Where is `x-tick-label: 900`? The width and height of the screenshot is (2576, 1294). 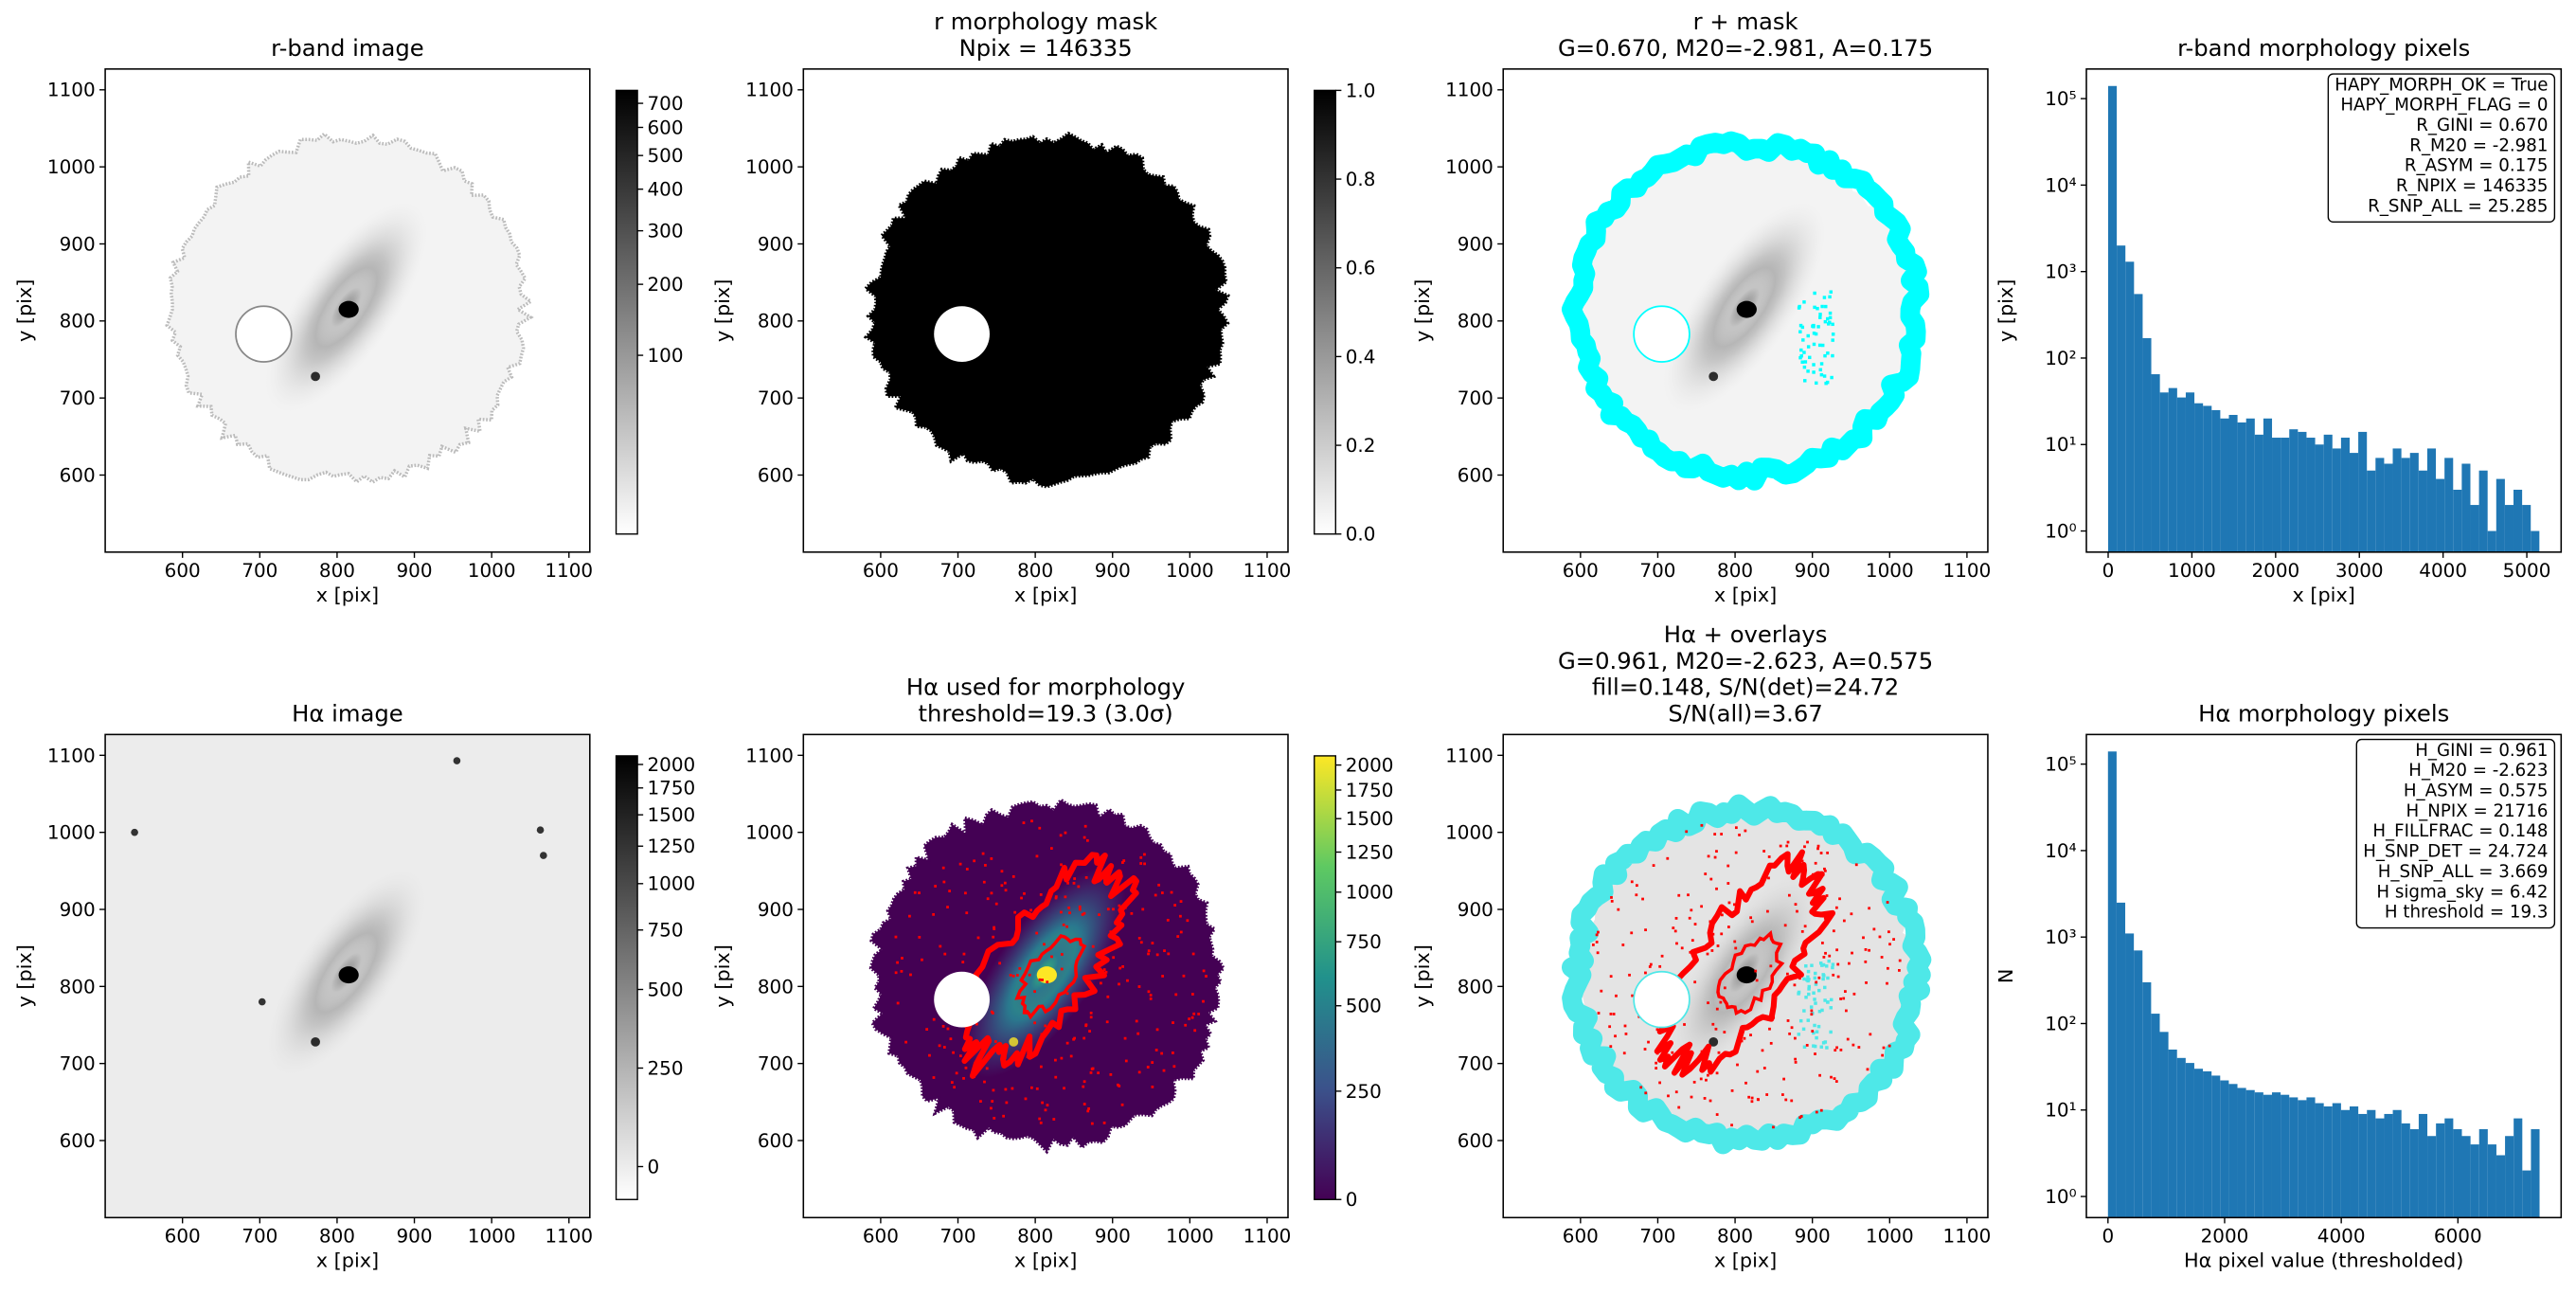 x-tick-label: 900 is located at coordinates (1113, 570).